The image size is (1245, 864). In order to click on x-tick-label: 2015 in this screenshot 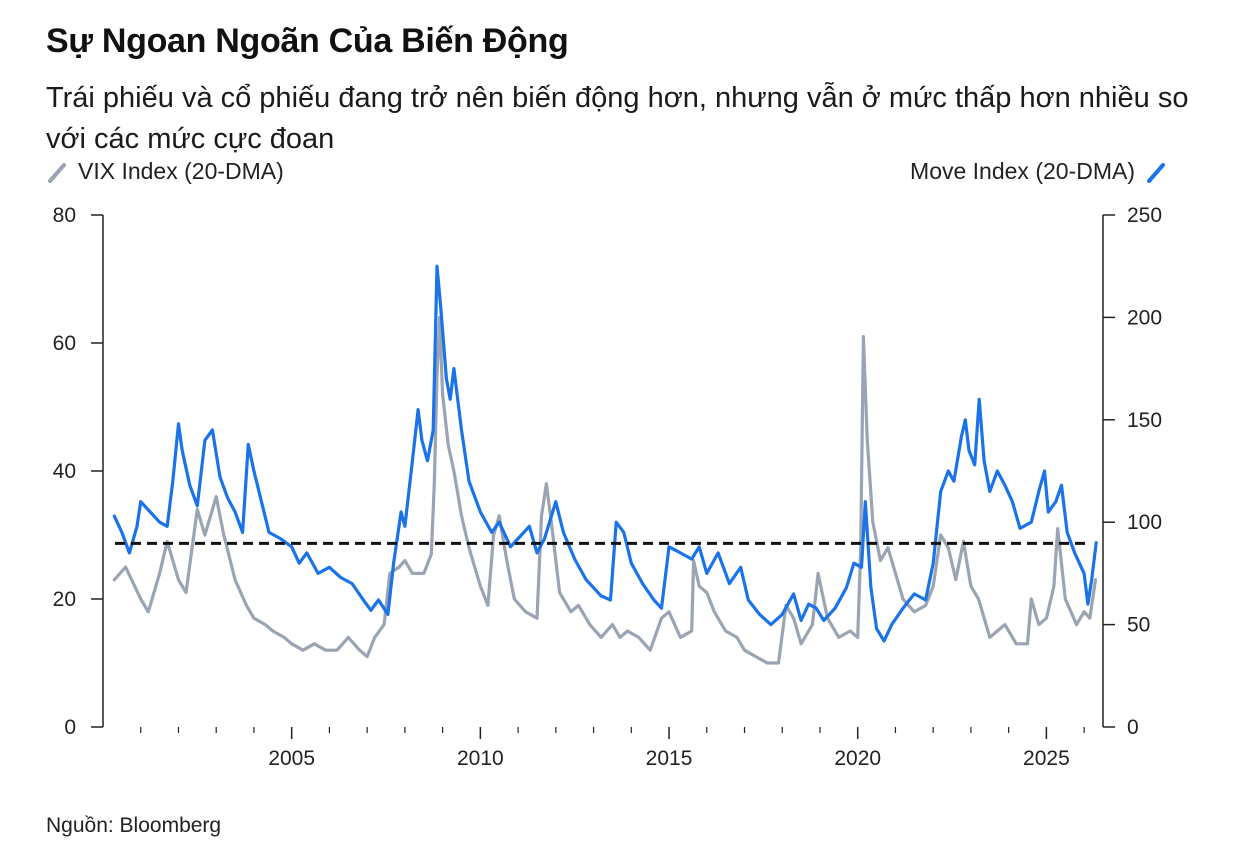, I will do `click(669, 758)`.